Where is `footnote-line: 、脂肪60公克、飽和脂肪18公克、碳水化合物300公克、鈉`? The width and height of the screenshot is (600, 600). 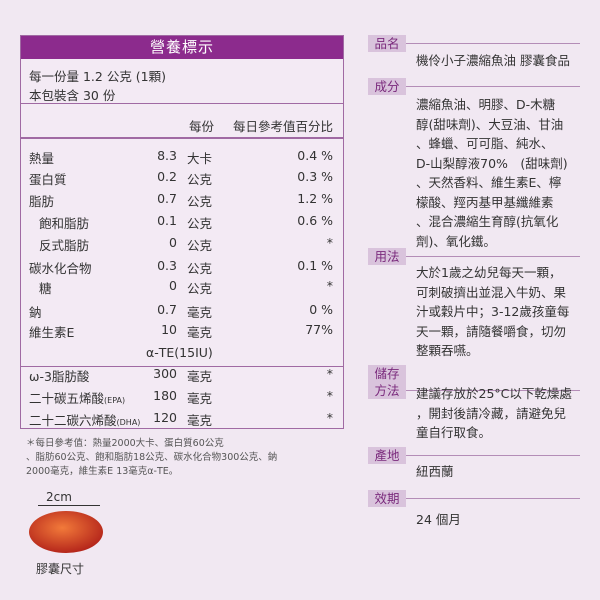 footnote-line: 、脂肪60公克、飽和脂肪18公克、碳水化合物300公克、鈉 is located at coordinates (152, 457).